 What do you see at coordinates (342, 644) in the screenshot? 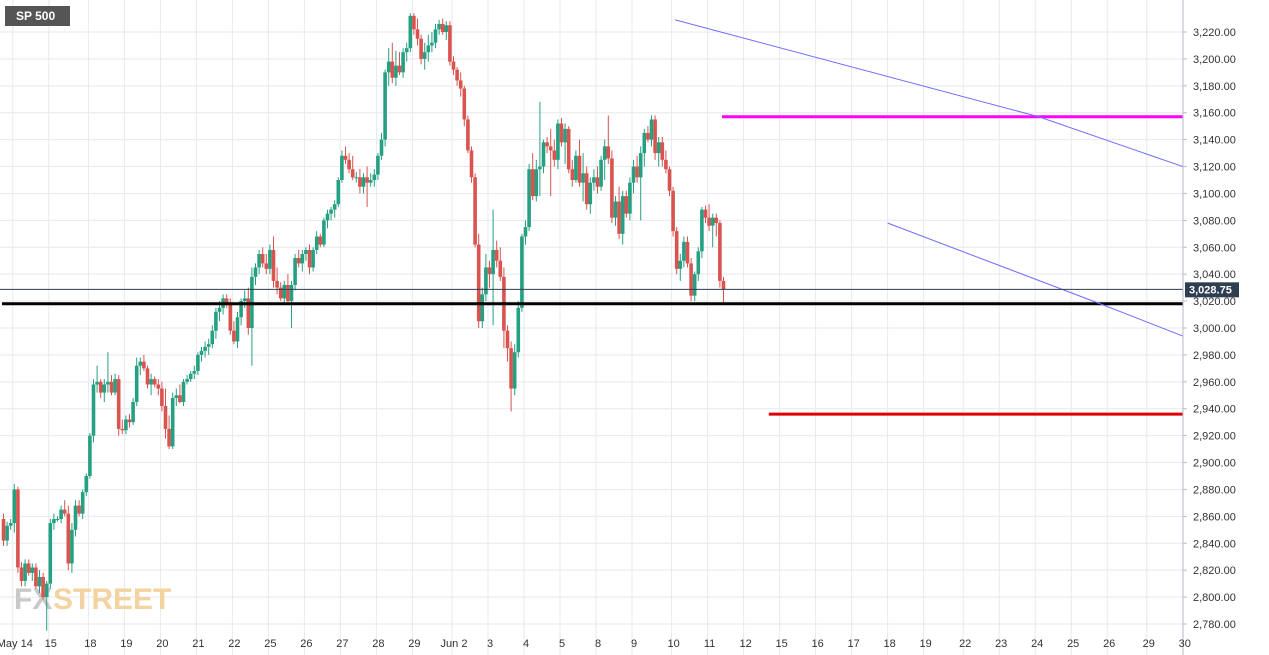
I see `x-tick-label: 27` at bounding box center [342, 644].